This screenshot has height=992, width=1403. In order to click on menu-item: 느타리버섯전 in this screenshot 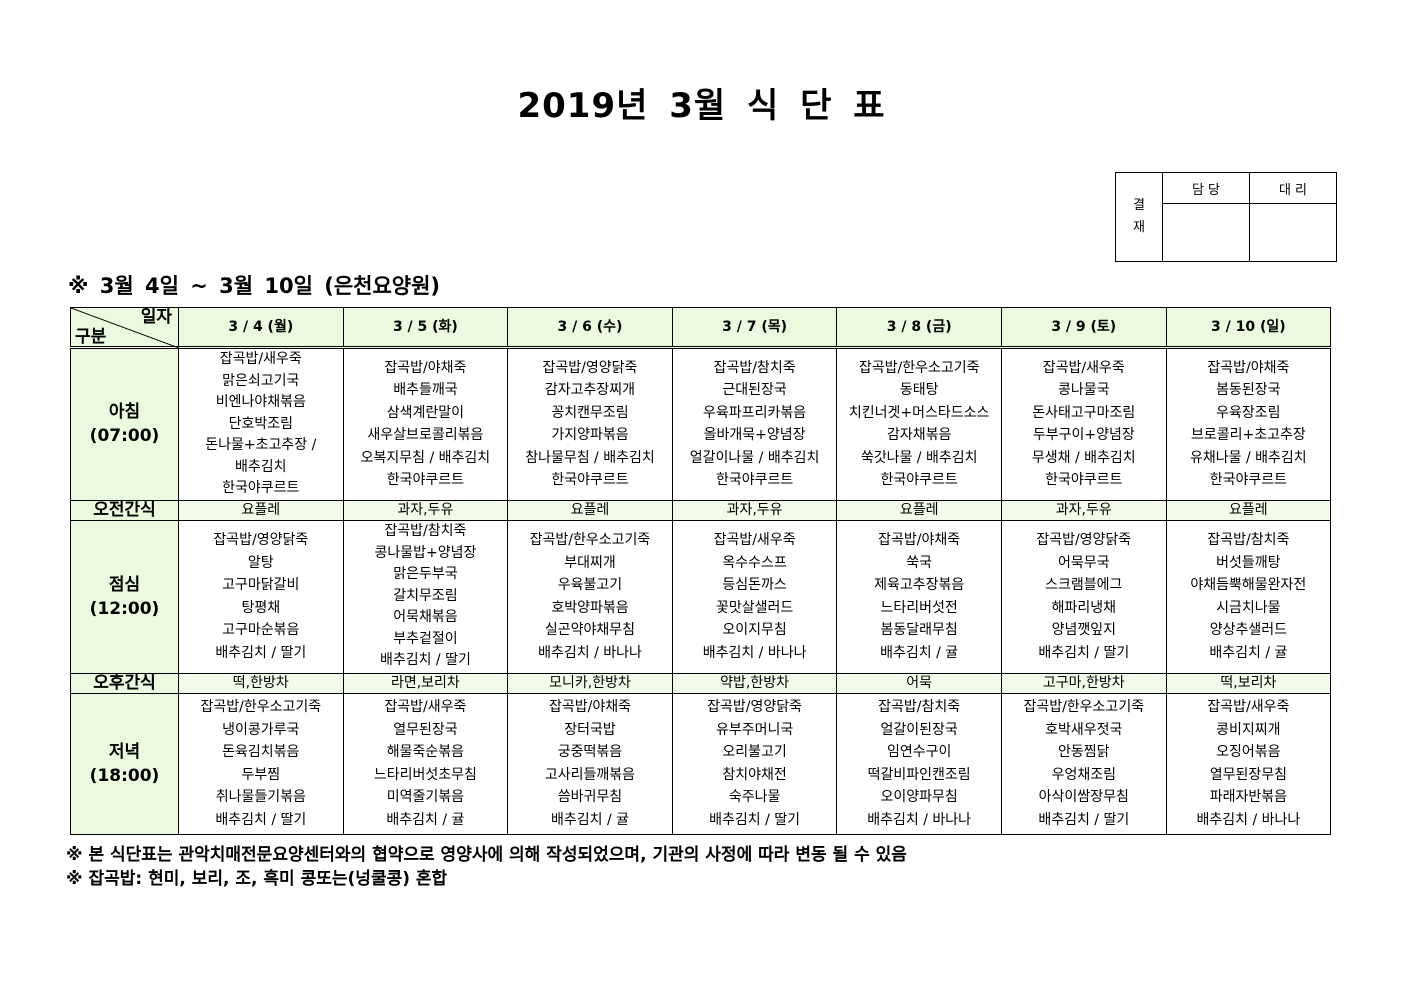, I will do `click(919, 607)`.